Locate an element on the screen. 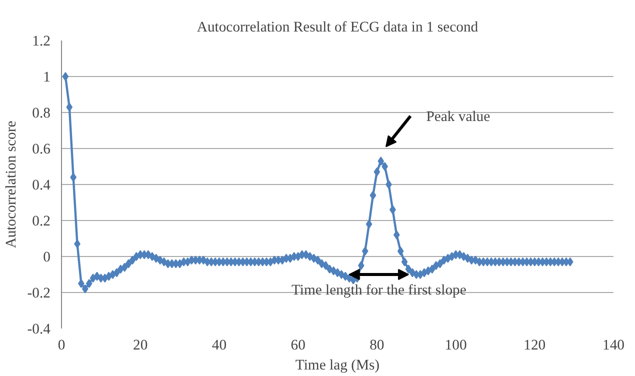 This screenshot has width=635, height=376. annotation: Peak value is located at coordinates (458, 117).